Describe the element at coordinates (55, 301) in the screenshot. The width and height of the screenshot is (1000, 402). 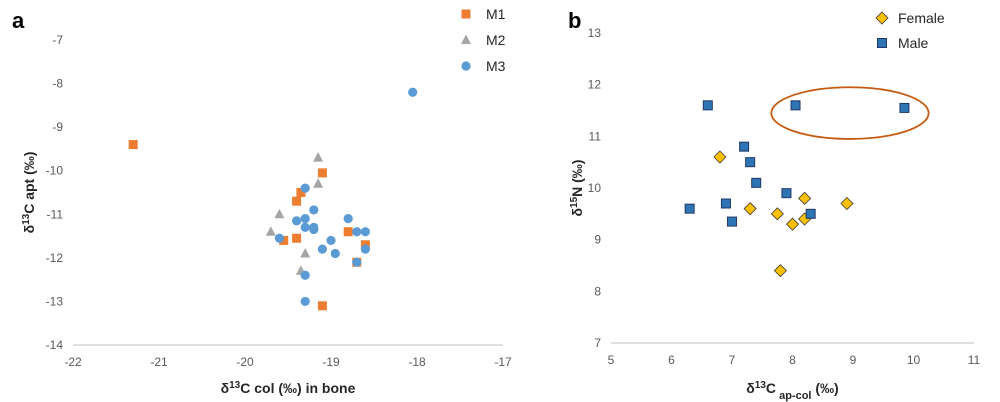
I see `y-tick-label: -13` at that location.